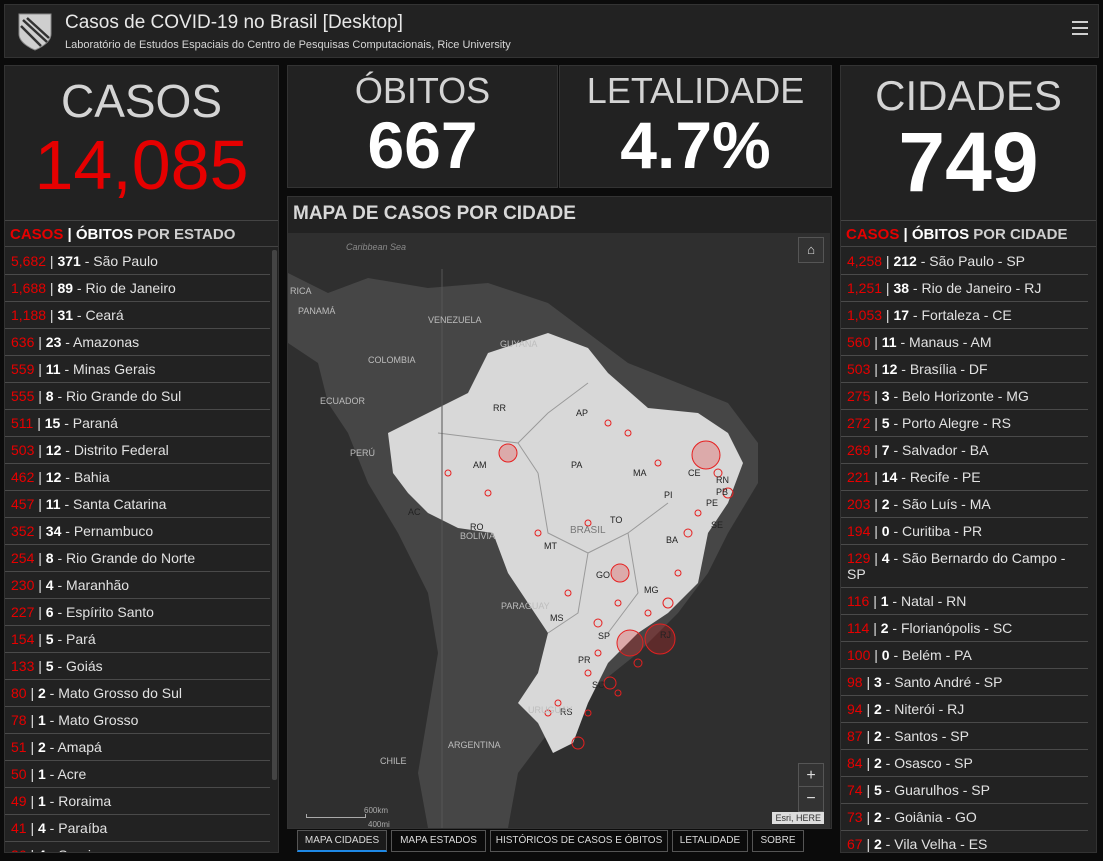  Describe the element at coordinates (65, 288) in the screenshot. I see `row-deaths: 89` at that location.